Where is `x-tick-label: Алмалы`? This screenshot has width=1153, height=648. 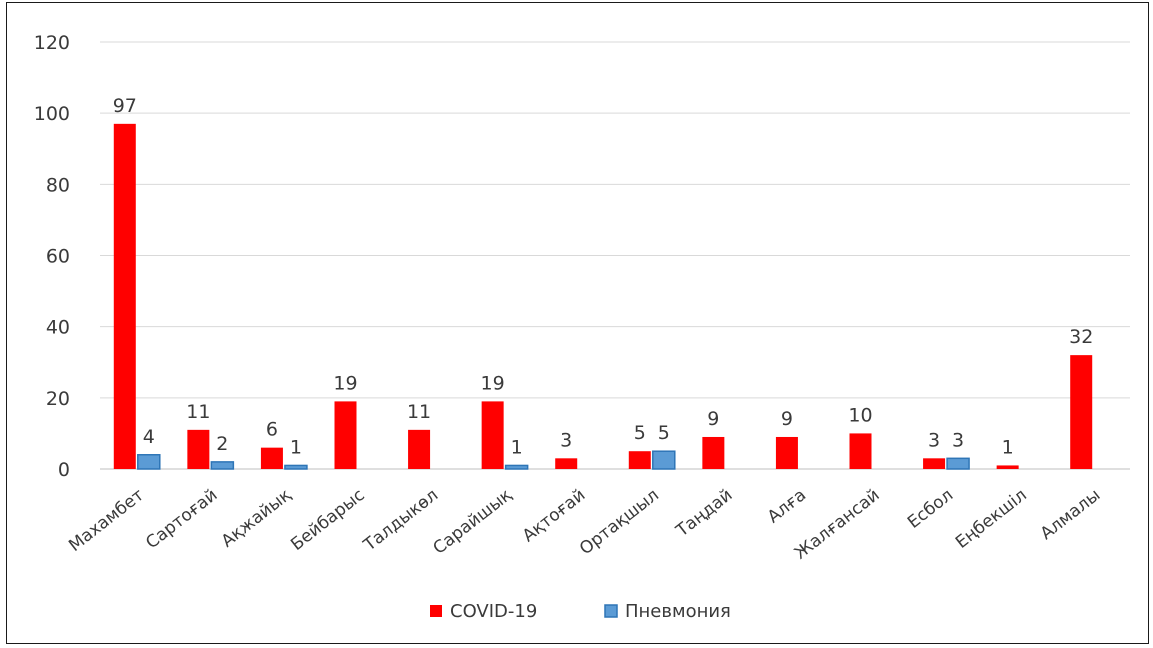 x-tick-label: Алмалы is located at coordinates (1070, 514).